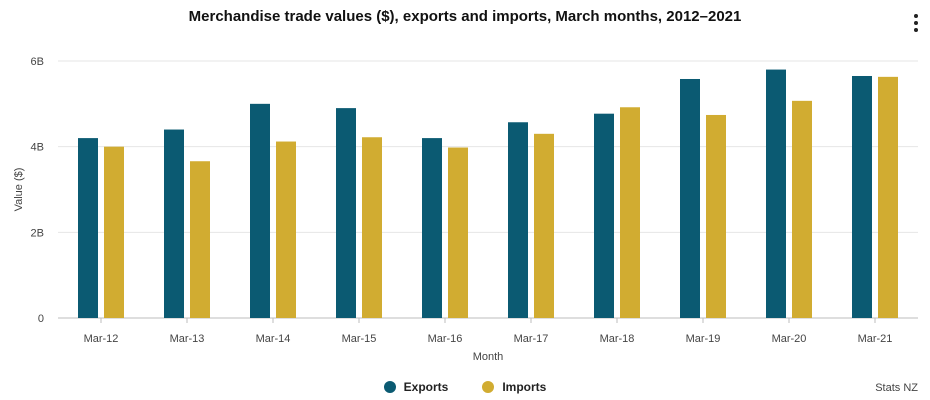  I want to click on x-tick-label: Mar-21, so click(875, 339).